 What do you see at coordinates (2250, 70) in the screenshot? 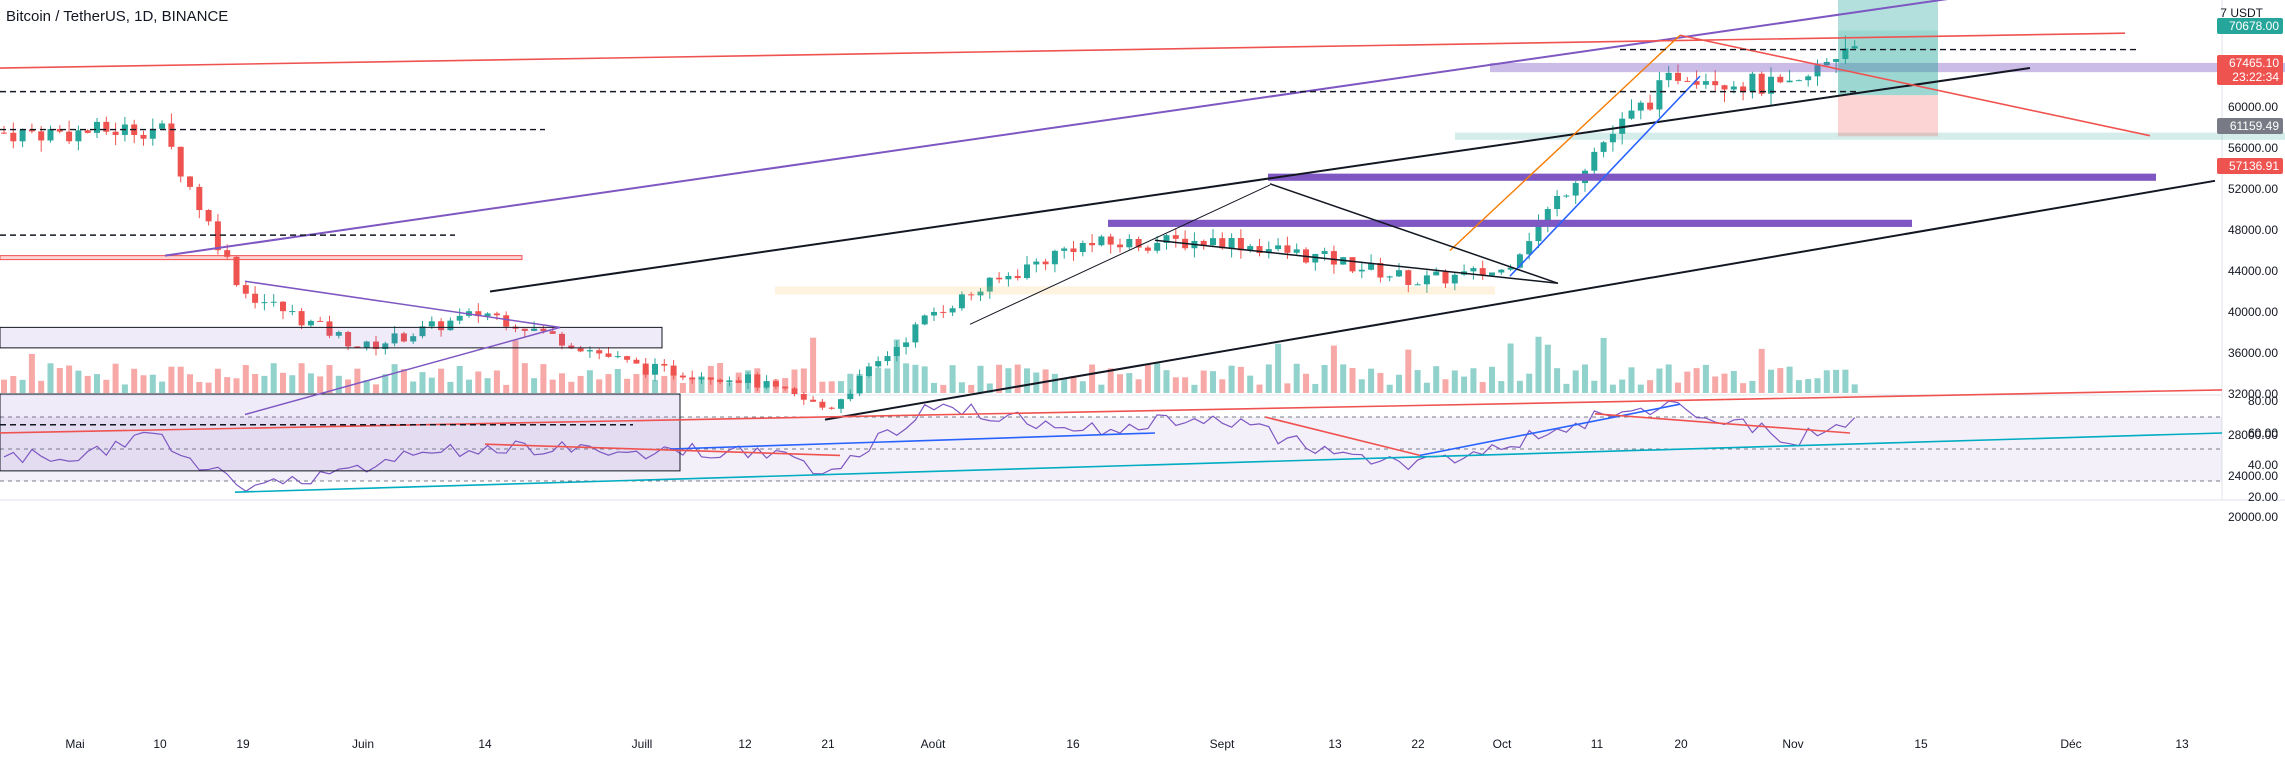
I see `price-tag-current: 67465.10 23:22:34` at bounding box center [2250, 70].